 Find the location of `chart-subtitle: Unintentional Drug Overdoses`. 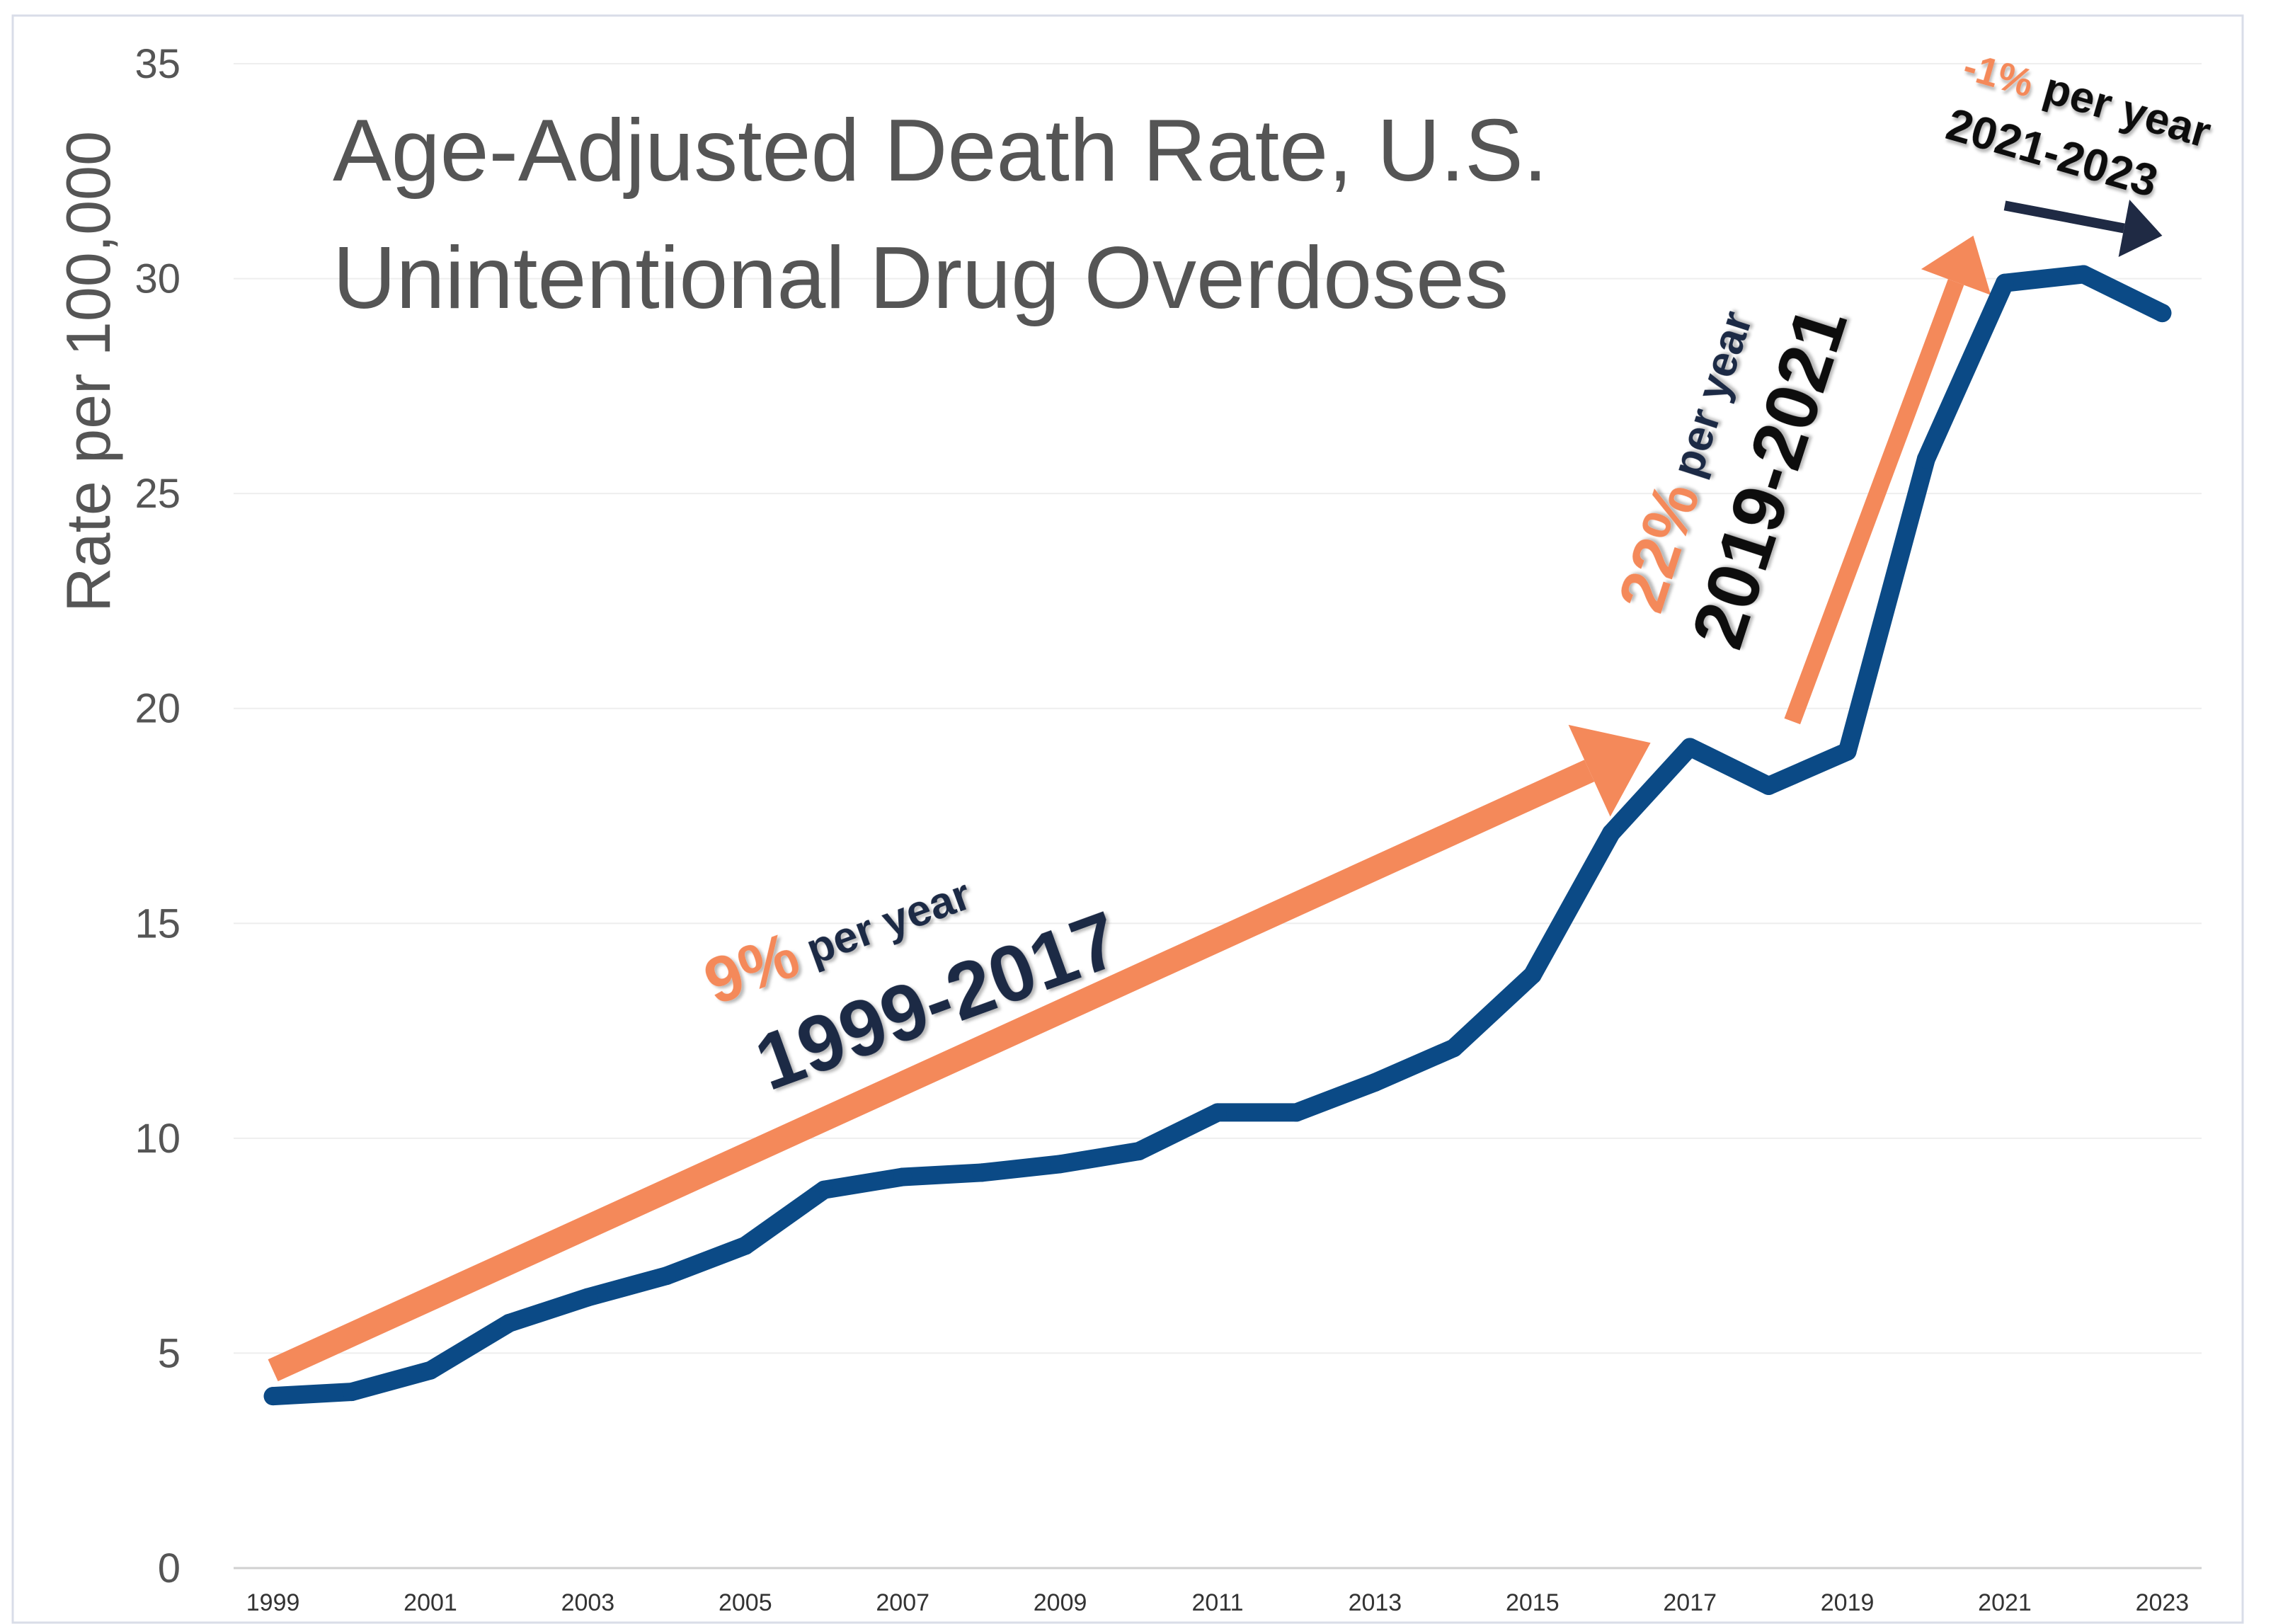

chart-subtitle: Unintentional Drug Overdoses is located at coordinates (921, 278).